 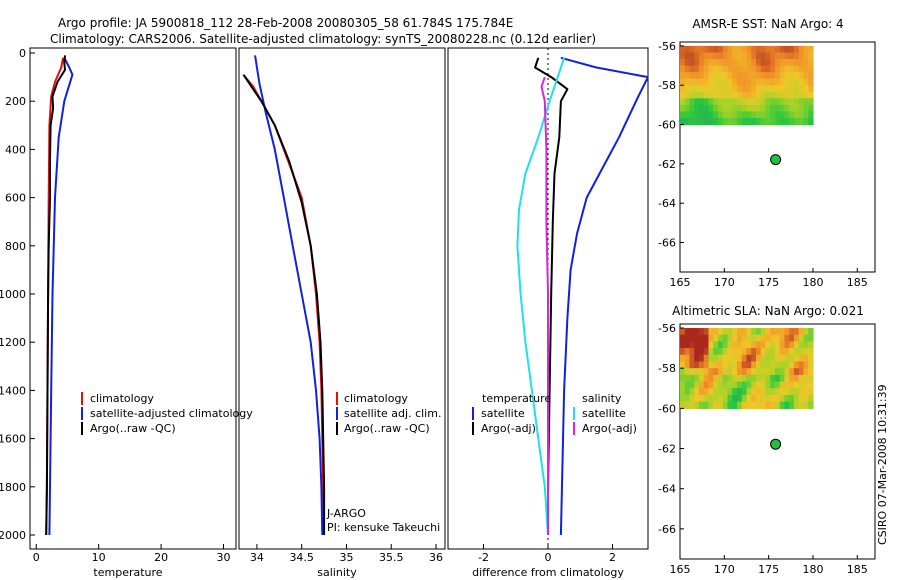 What do you see at coordinates (667, 85) in the screenshot?
I see `map-ytick-label: -58` at bounding box center [667, 85].